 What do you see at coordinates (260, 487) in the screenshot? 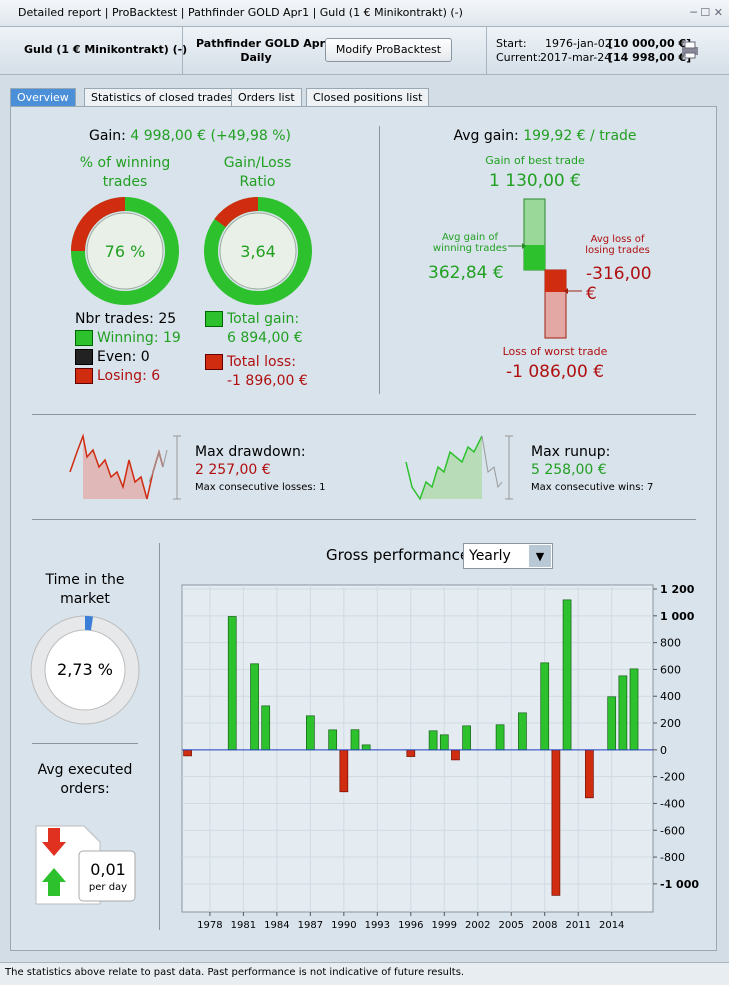
I see `drawdown-sub: Max consecutive losses: 1` at bounding box center [260, 487].